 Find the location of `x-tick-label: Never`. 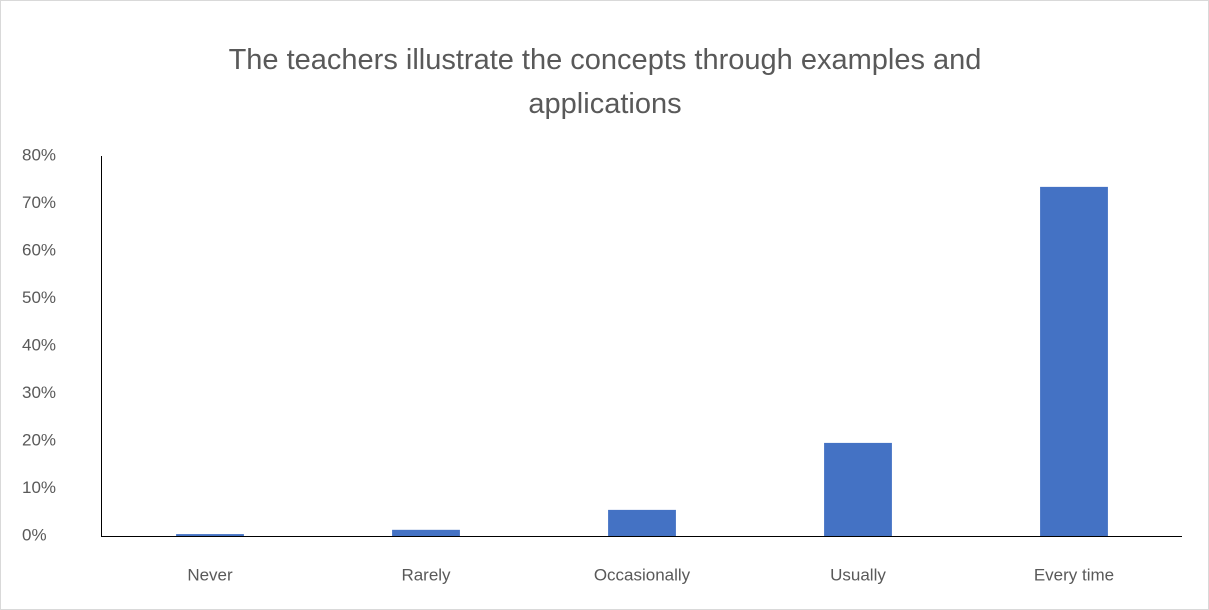

x-tick-label: Never is located at coordinates (210, 574).